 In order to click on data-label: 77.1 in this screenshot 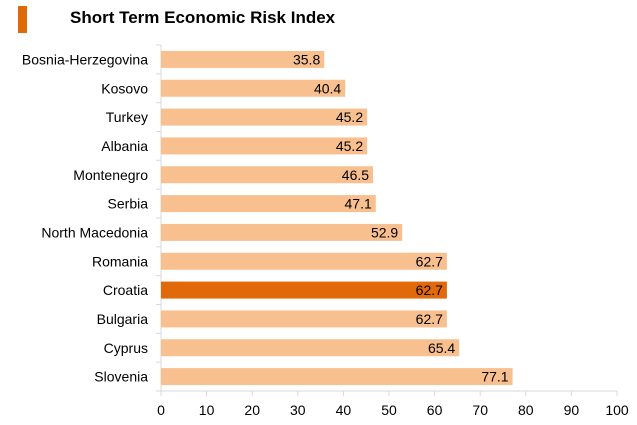, I will do `click(494, 377)`.